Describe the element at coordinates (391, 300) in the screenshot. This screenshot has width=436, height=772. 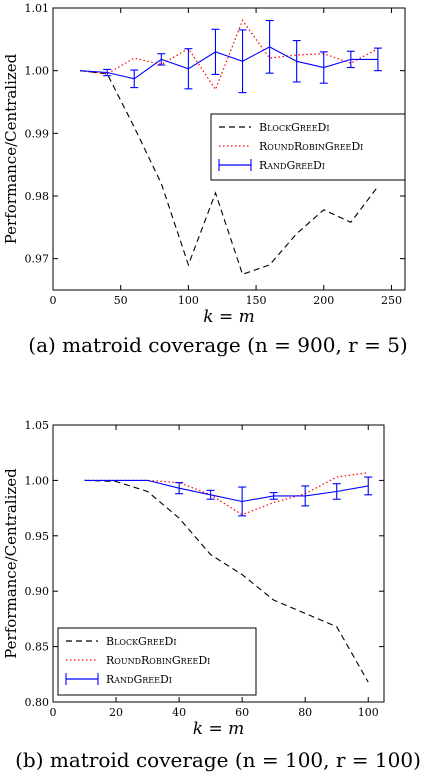
I see `x-tick-label: 250` at that location.